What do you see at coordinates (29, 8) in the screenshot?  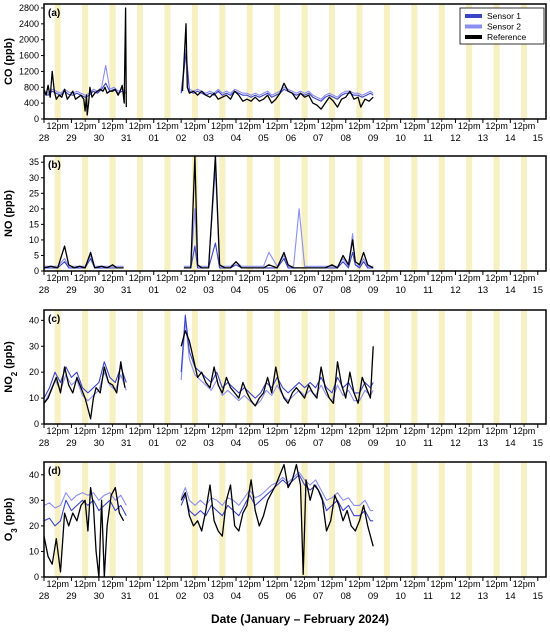 I see `y-tick-label: 2800` at bounding box center [29, 8].